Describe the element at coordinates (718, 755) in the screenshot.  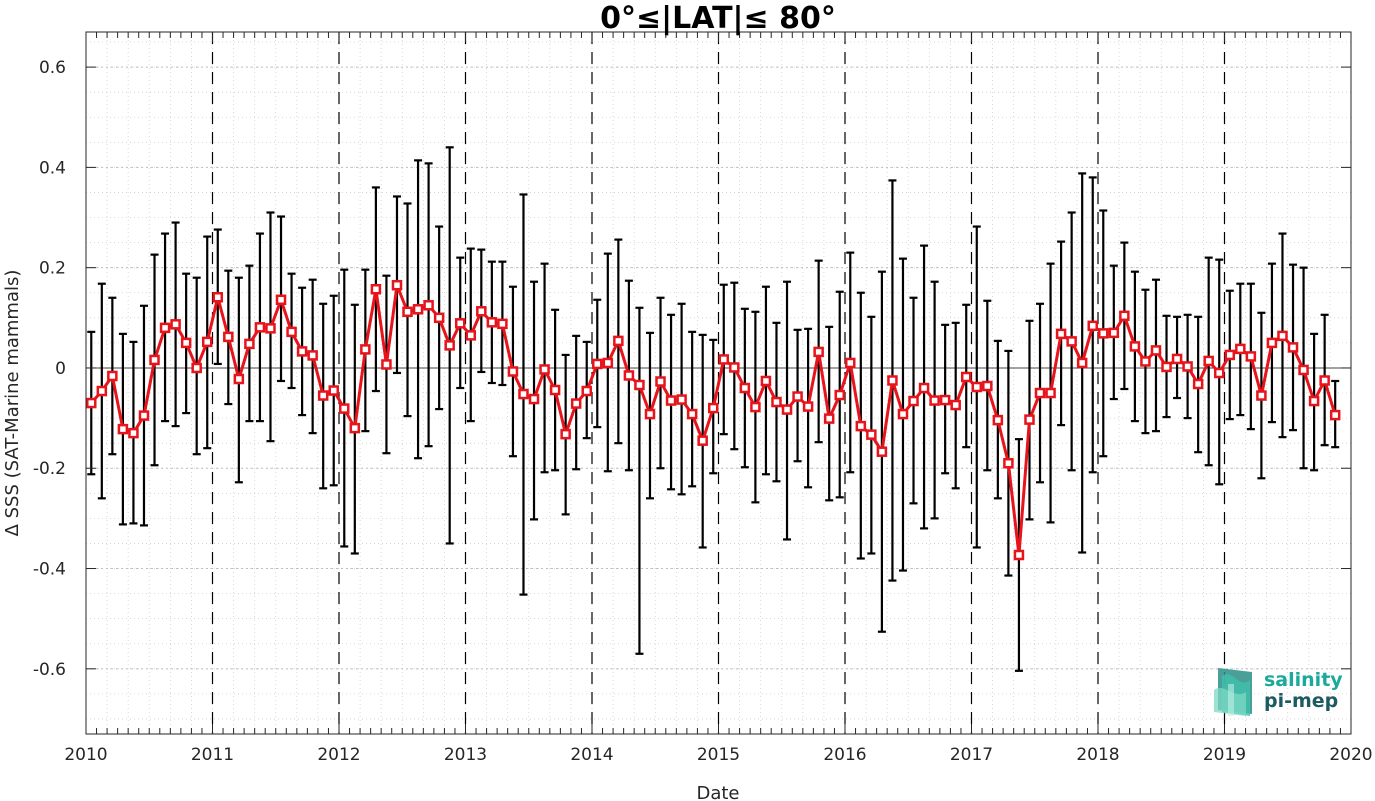
I see `x-tick-label: 2015` at that location.